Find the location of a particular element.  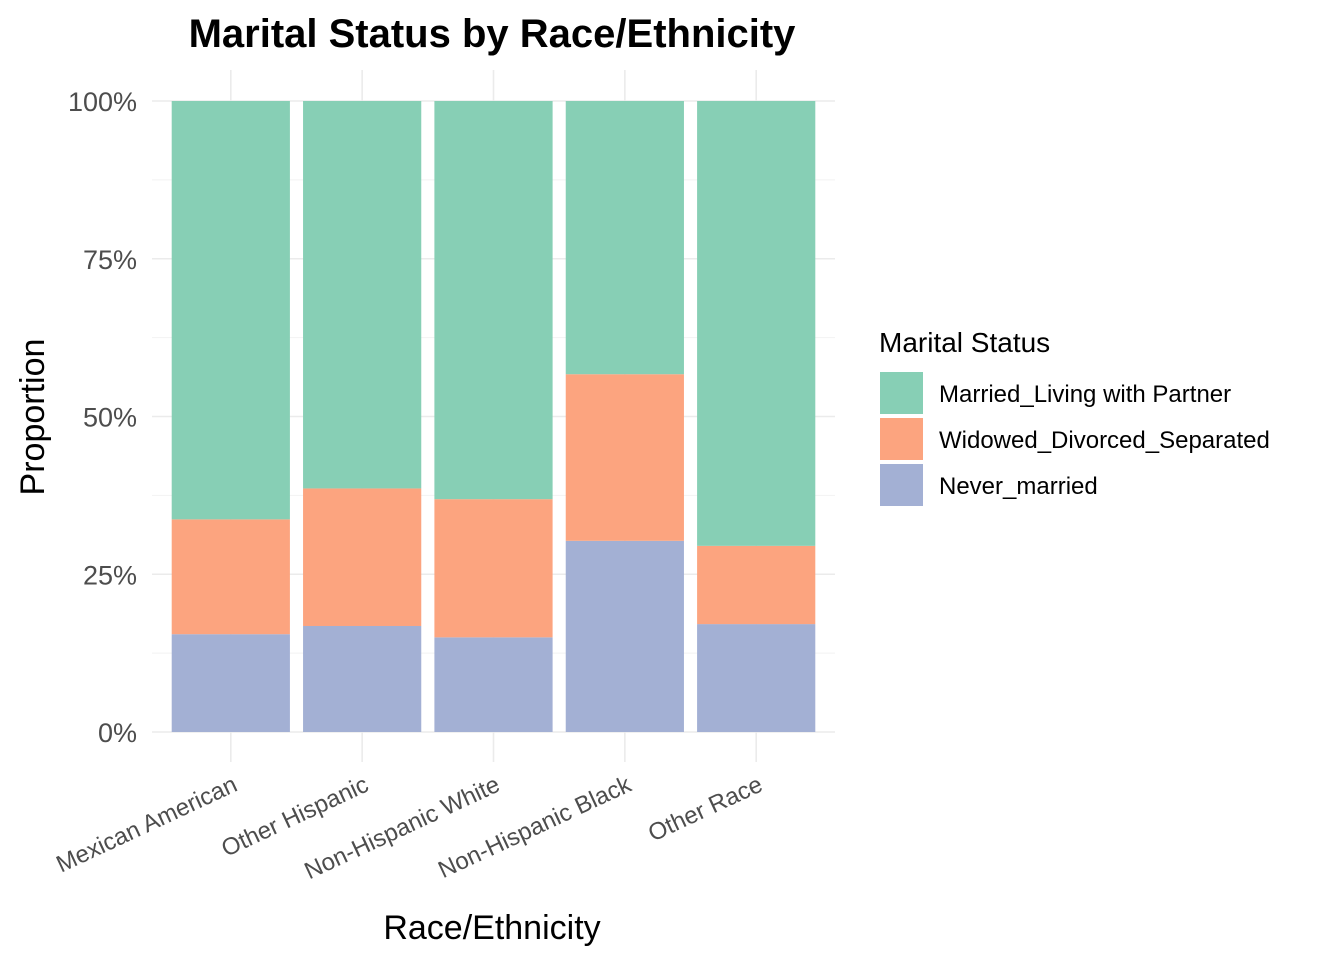

legend-label: Never_married is located at coordinates (1018, 486).